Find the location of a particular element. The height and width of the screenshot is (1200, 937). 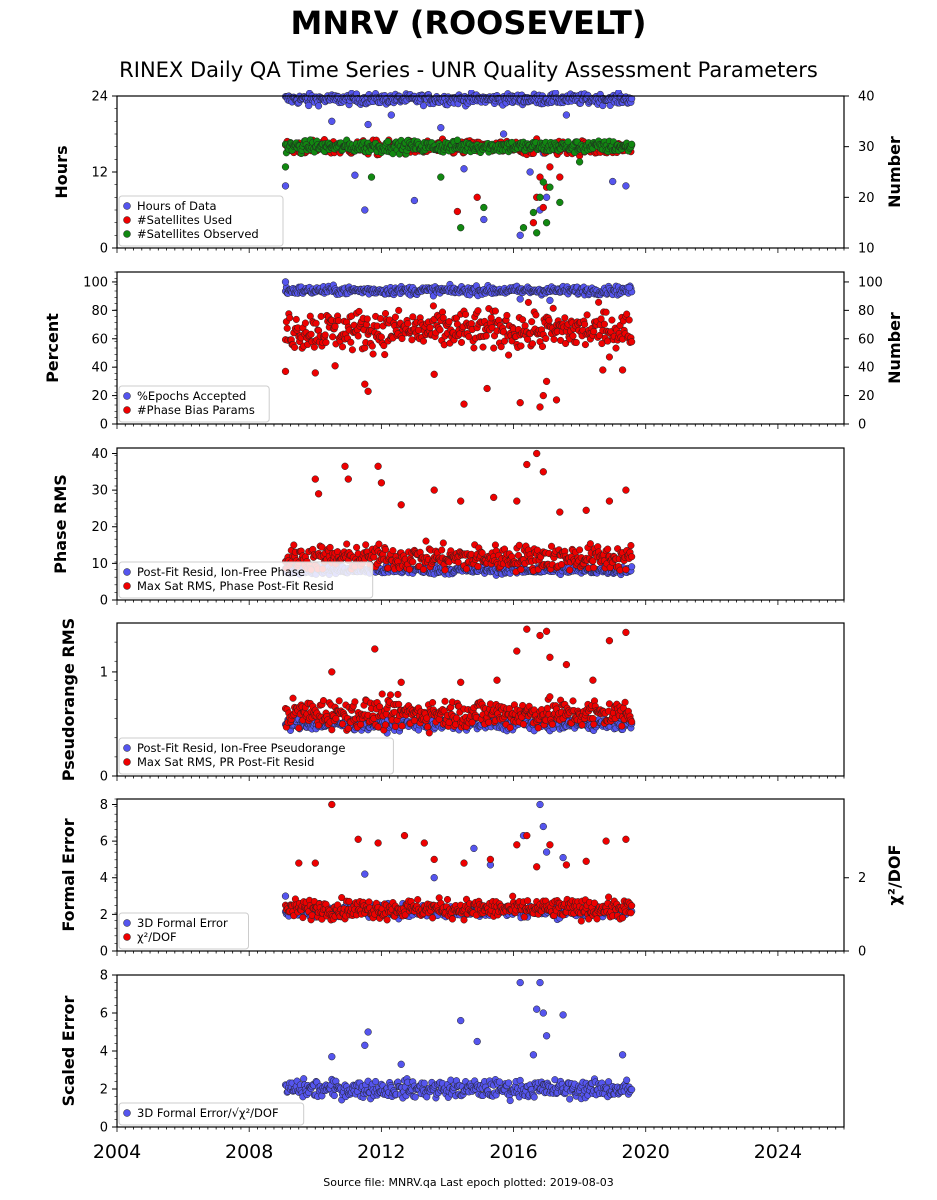

y-tick-label: 100 is located at coordinates (95, 282).